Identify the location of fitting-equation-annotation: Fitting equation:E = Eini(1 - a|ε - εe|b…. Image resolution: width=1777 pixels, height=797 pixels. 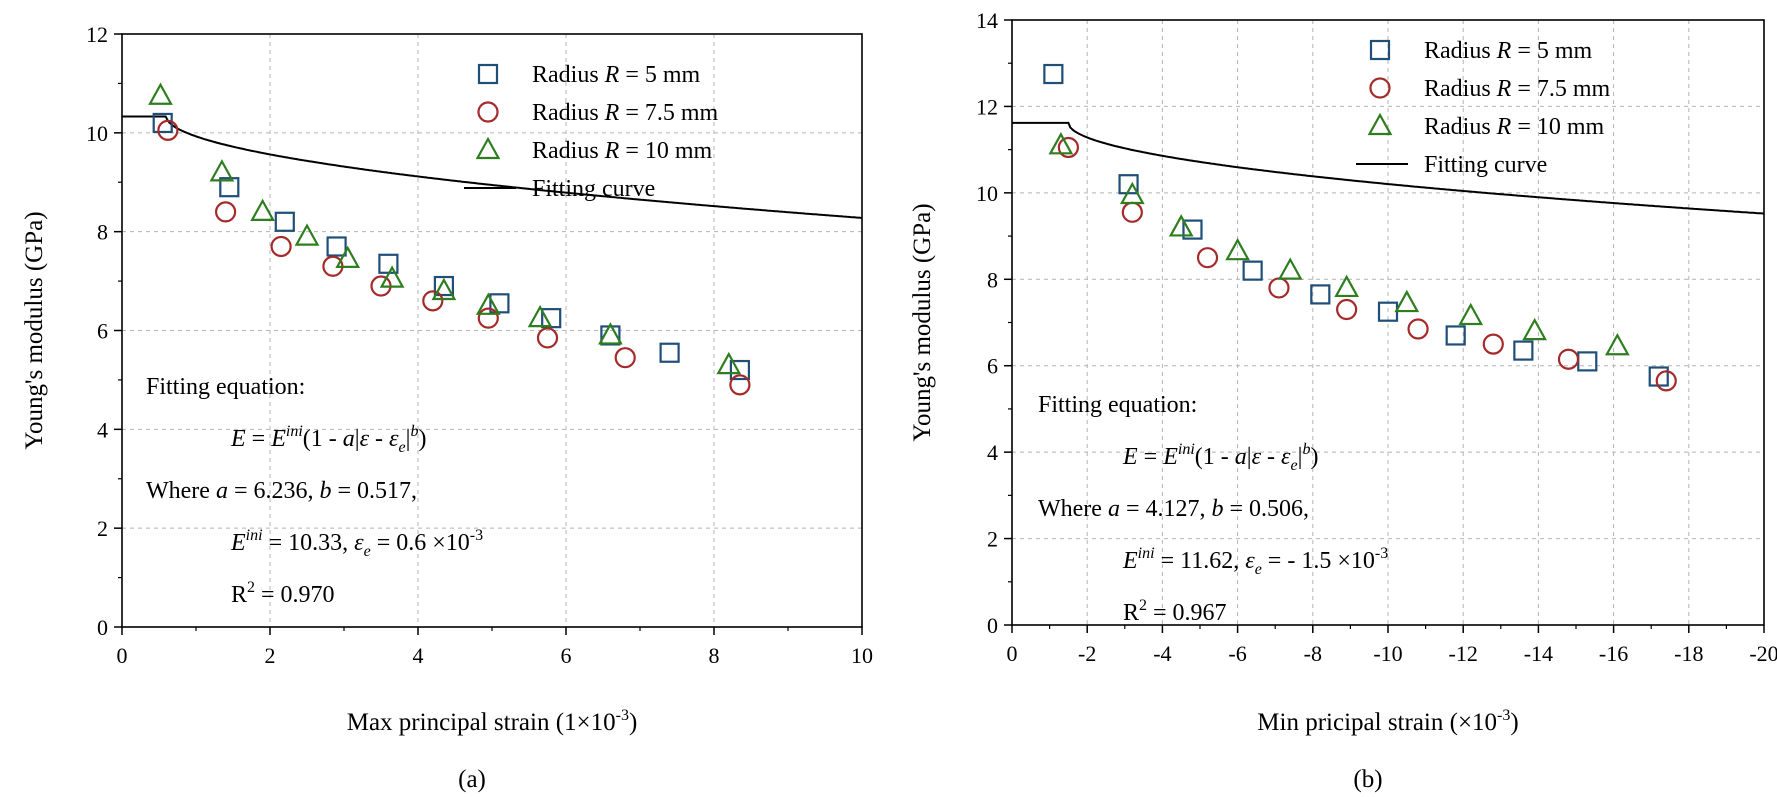
(314, 491).